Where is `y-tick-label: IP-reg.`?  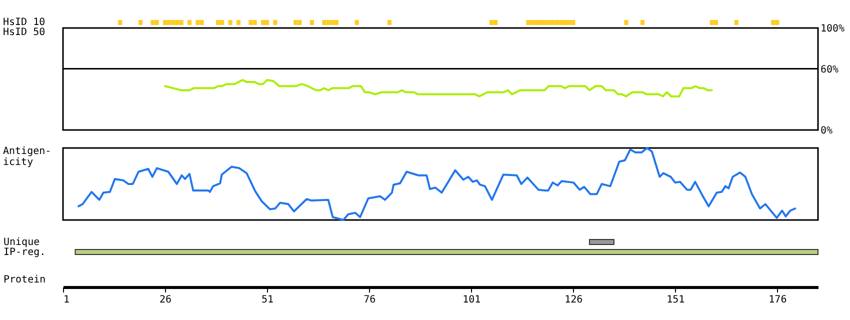 y-tick-label: IP-reg. is located at coordinates (25, 252).